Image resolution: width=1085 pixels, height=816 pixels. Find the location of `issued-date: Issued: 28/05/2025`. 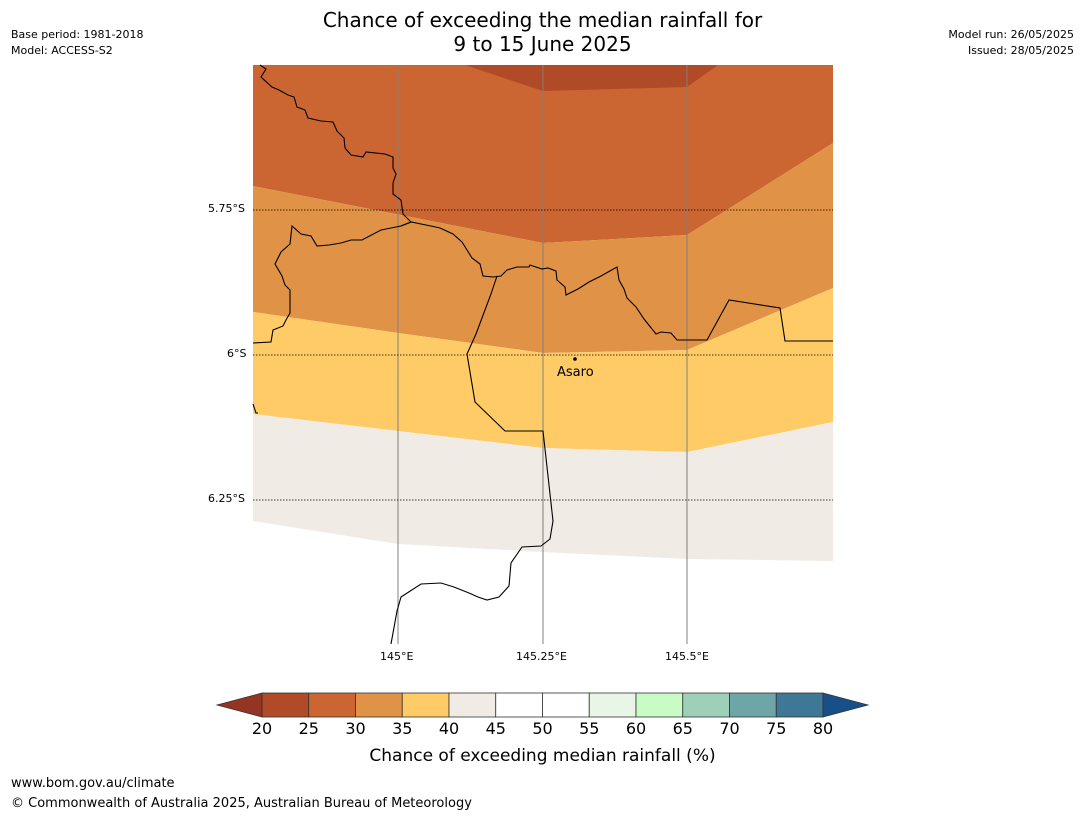

issued-date: Issued: 28/05/2025 is located at coordinates (1020, 50).